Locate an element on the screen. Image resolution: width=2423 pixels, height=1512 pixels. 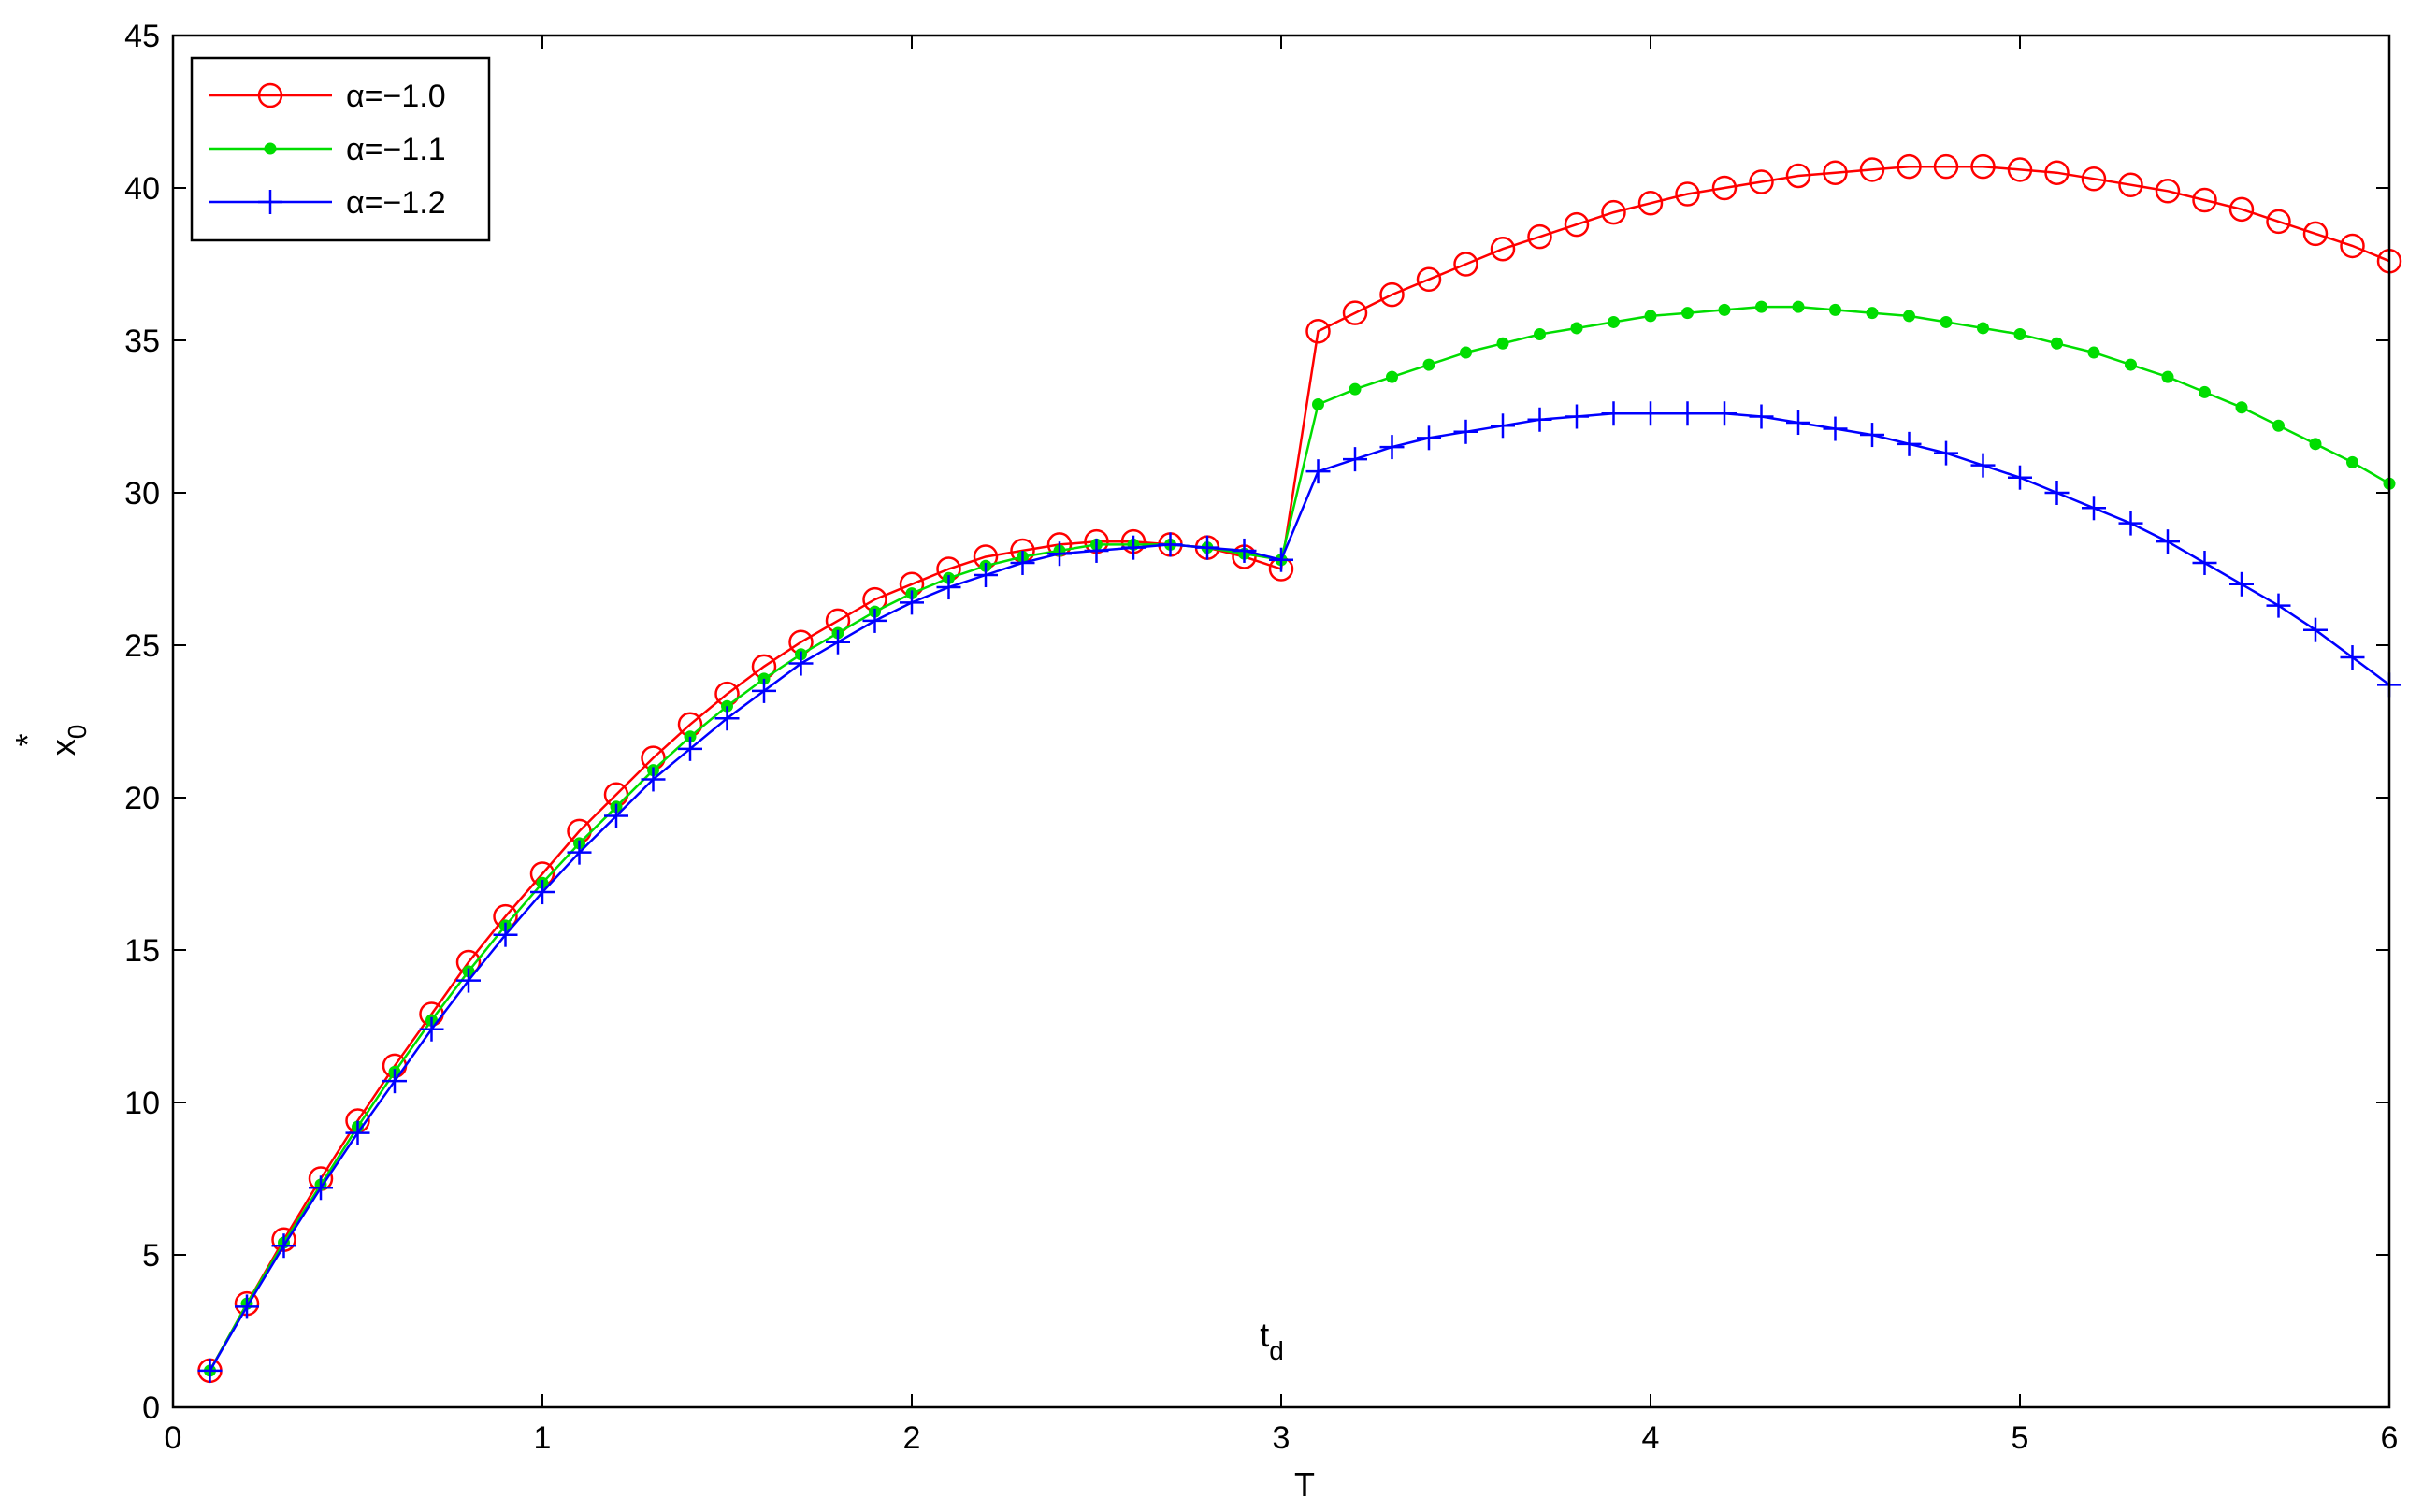
y-axis-label-text: x0 is located at coordinates (68, 740).